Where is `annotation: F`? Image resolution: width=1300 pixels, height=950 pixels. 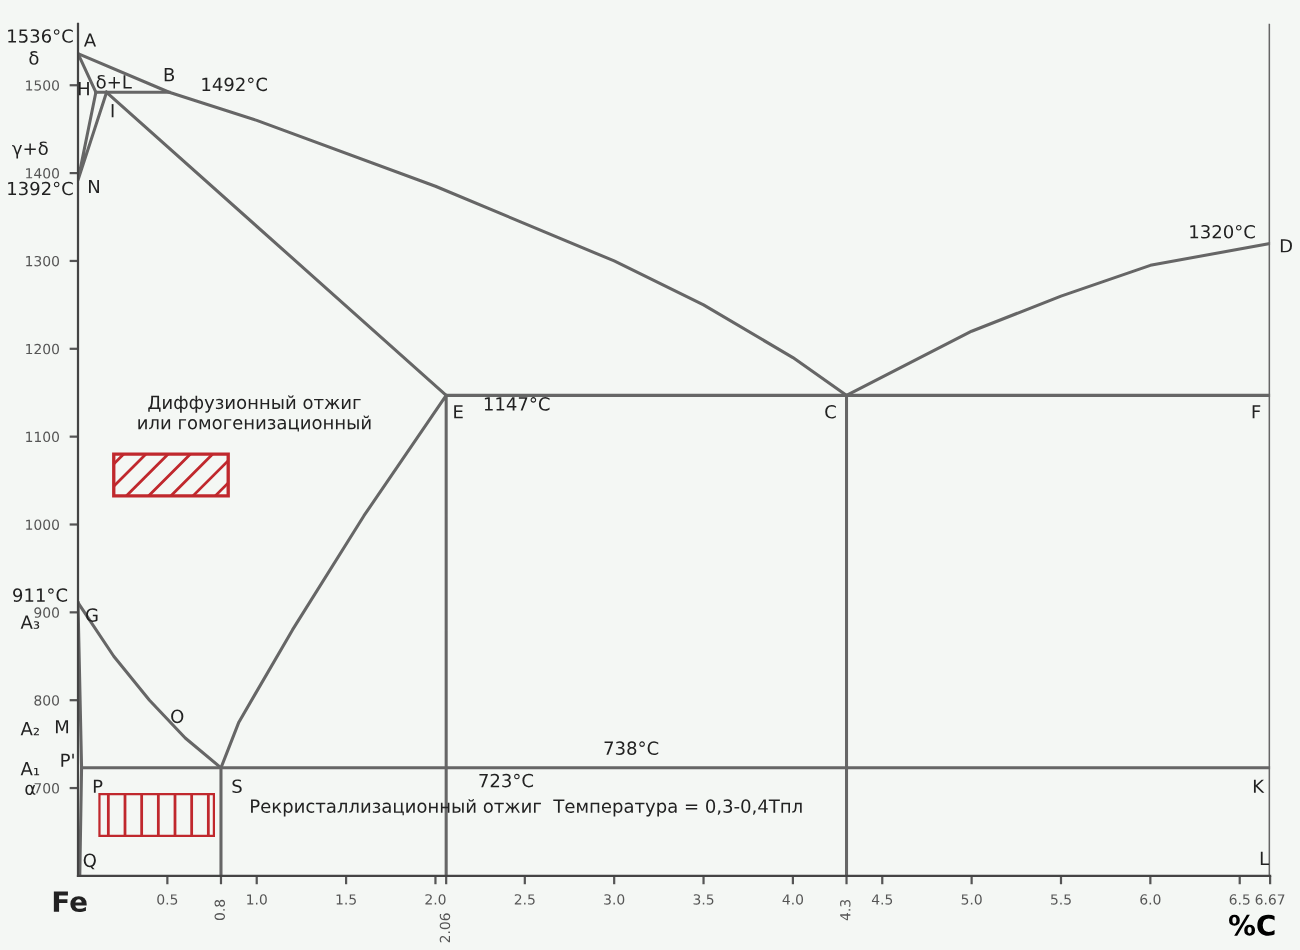
annotation: F is located at coordinates (1256, 412).